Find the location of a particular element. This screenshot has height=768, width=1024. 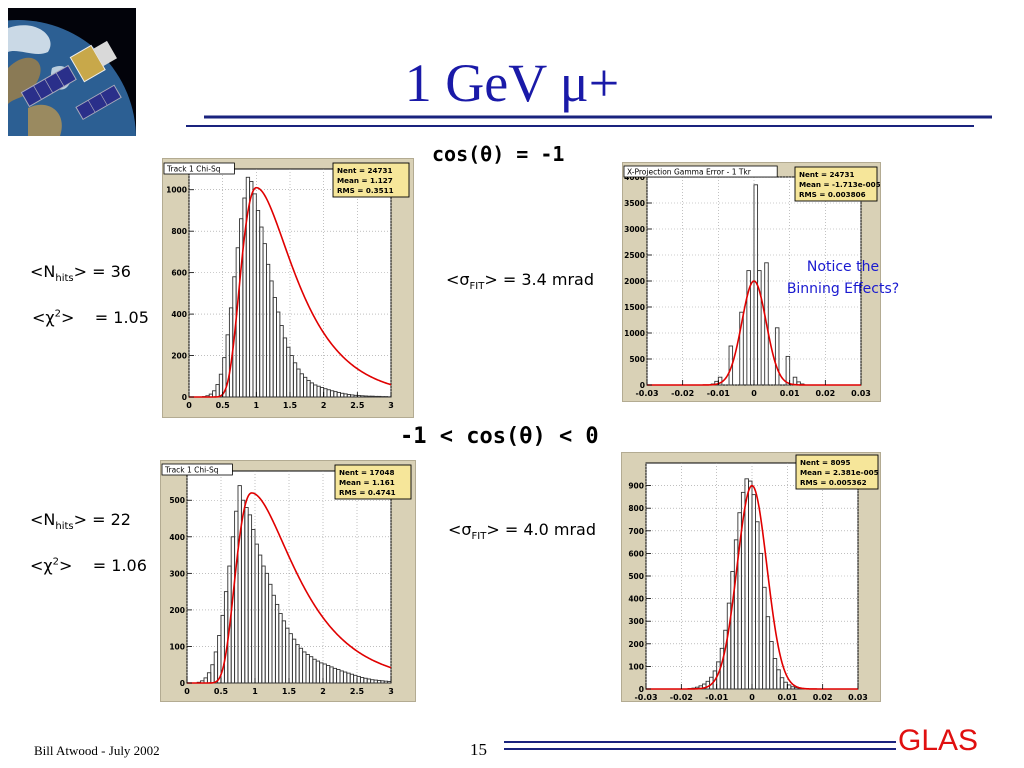

stats-line: Nent = 17048 is located at coordinates (366, 472).